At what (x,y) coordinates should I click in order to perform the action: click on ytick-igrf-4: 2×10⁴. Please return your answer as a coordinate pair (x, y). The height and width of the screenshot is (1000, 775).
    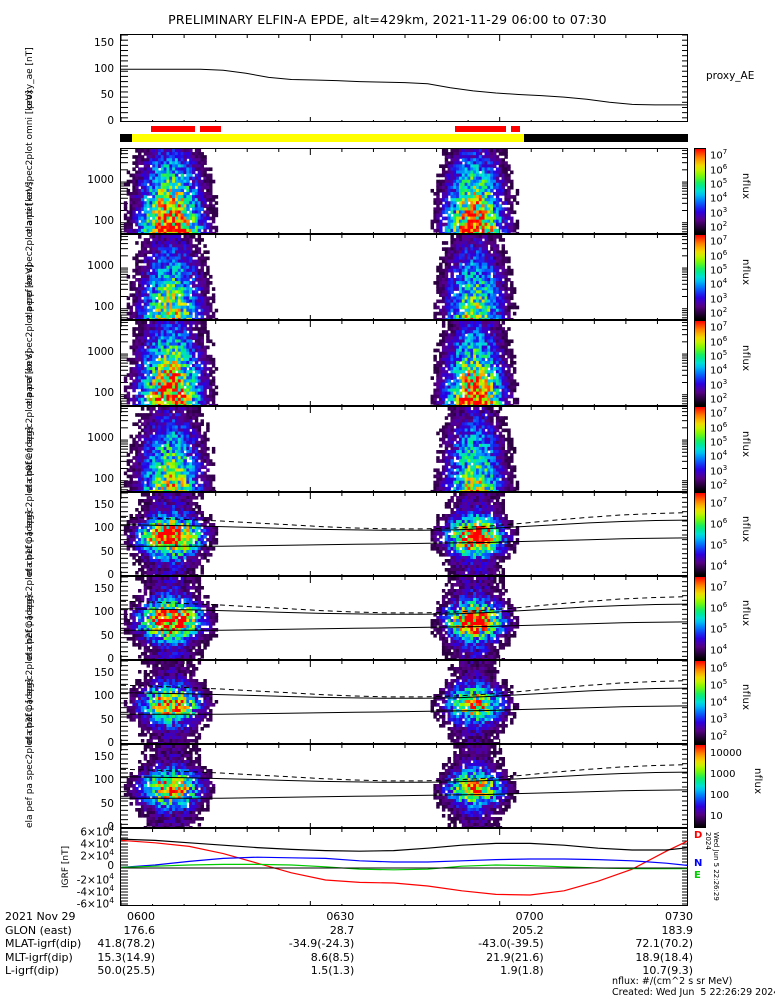
    Looking at the image, I should click on (97, 855).